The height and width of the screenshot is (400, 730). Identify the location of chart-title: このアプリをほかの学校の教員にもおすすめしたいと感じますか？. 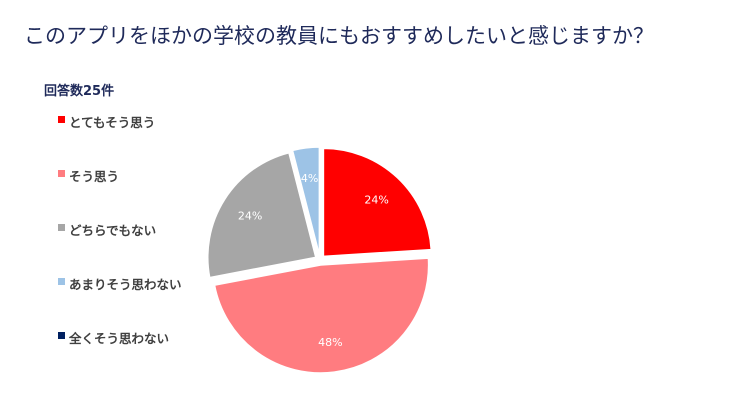
(339, 36).